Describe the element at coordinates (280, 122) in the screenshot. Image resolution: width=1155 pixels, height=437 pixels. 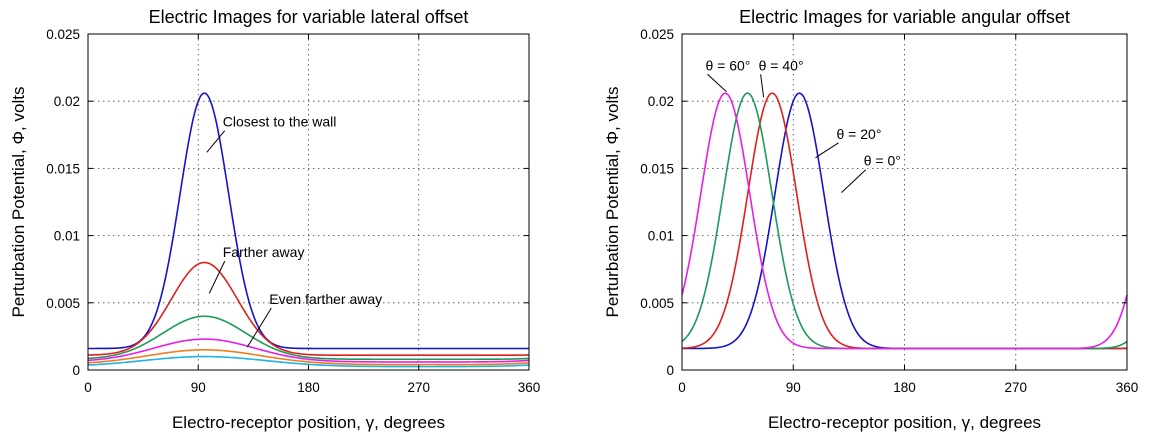
I see `annotation-label: Closest to the wall` at that location.